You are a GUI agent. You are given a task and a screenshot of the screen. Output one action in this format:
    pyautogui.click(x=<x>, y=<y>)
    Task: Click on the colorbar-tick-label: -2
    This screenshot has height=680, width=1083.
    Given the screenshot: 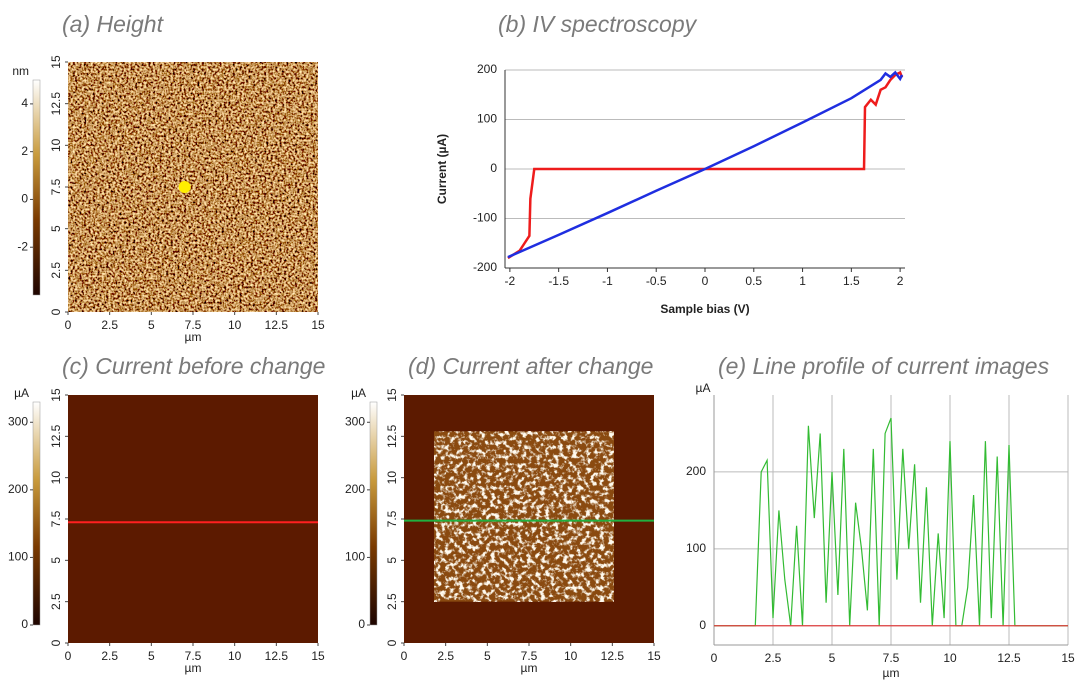 What is the action you would take?
    pyautogui.click(x=22, y=246)
    